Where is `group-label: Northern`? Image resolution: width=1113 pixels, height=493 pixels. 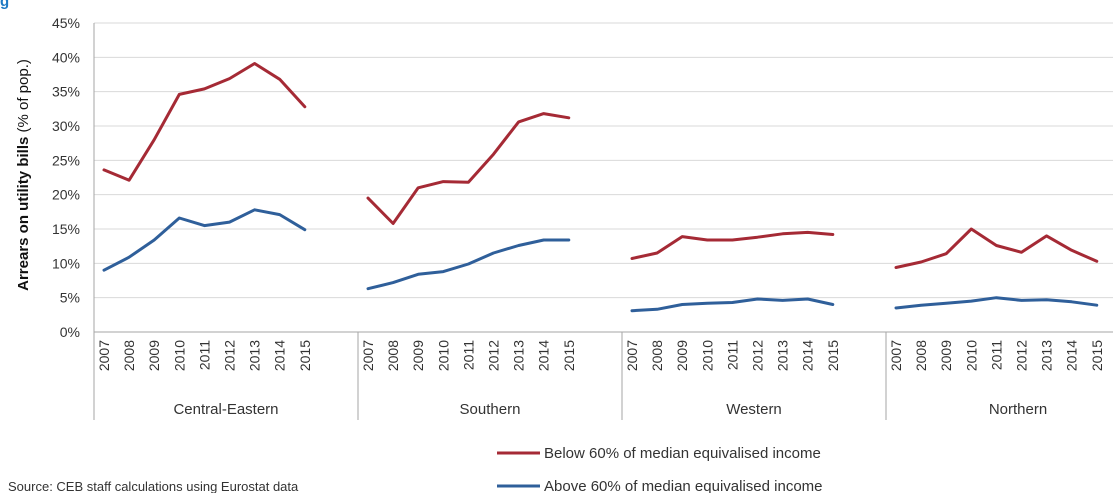 group-label: Northern is located at coordinates (1018, 409).